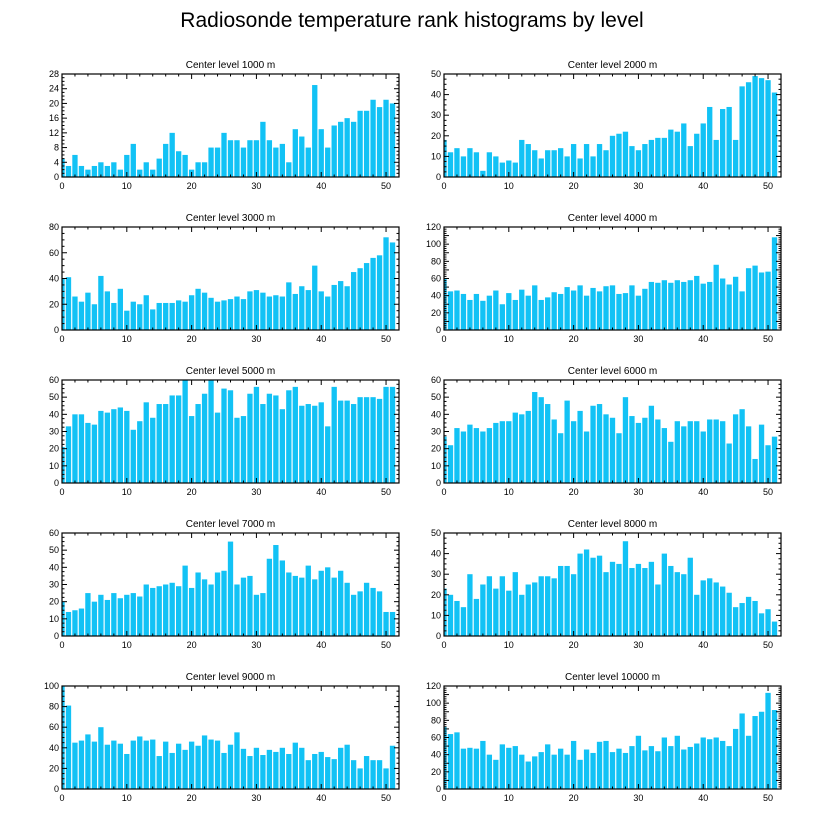 The image size is (824, 824). What do you see at coordinates (127, 645) in the screenshot?
I see `x-tick-label: 10` at bounding box center [127, 645].